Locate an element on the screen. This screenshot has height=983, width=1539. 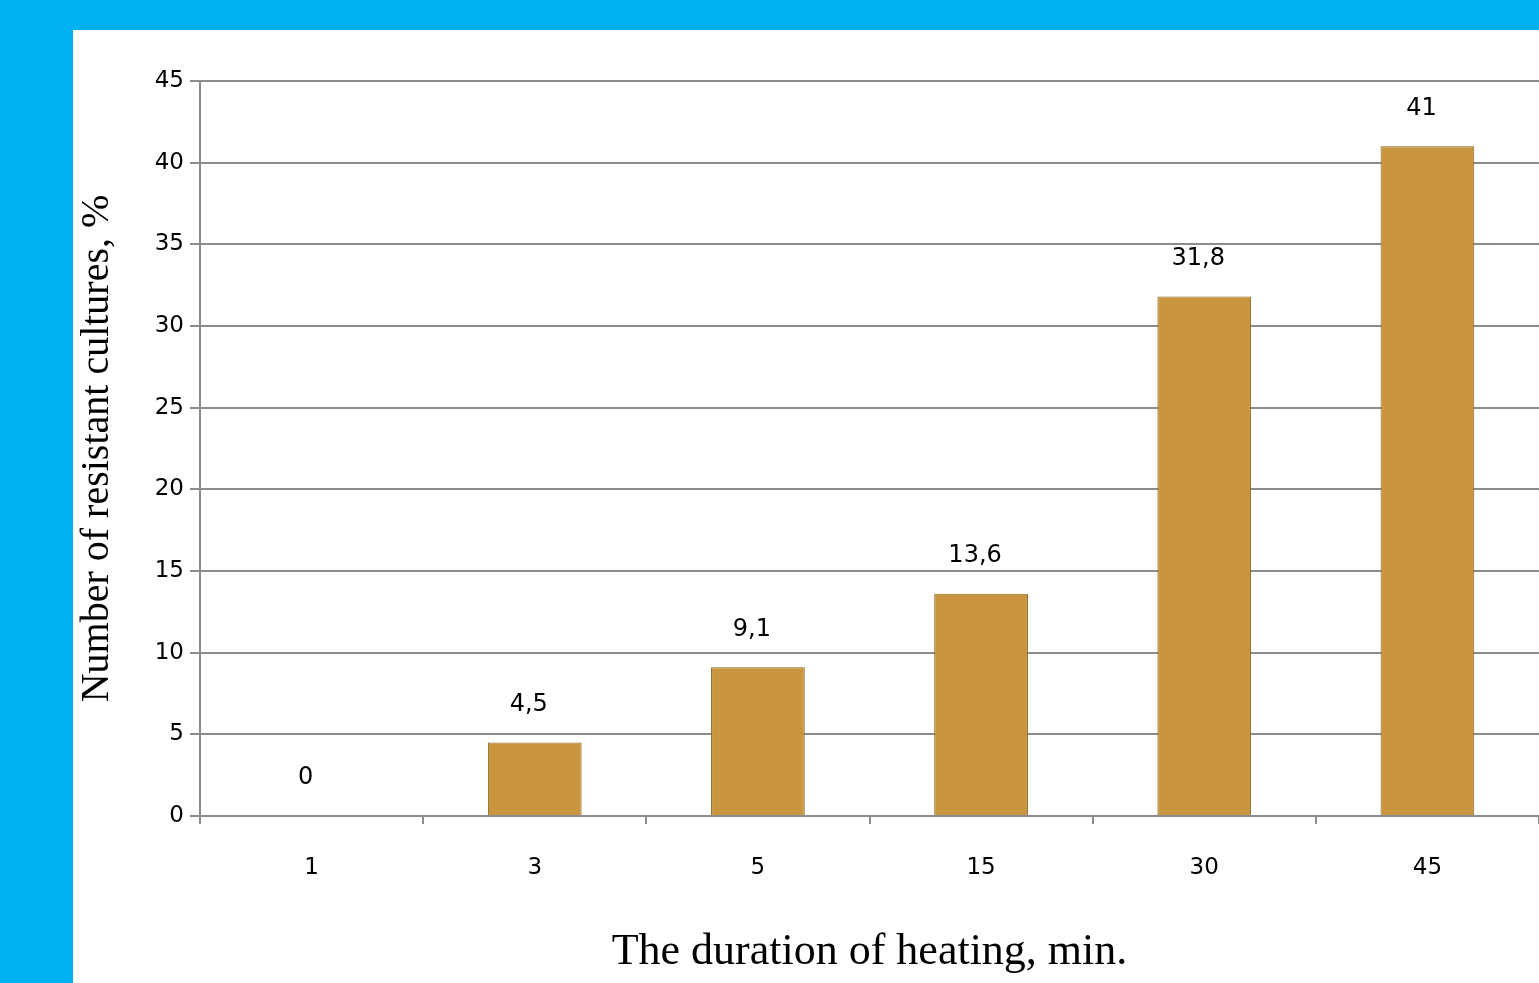
x-axis-title: The duration of heating, min. is located at coordinates (869, 950).